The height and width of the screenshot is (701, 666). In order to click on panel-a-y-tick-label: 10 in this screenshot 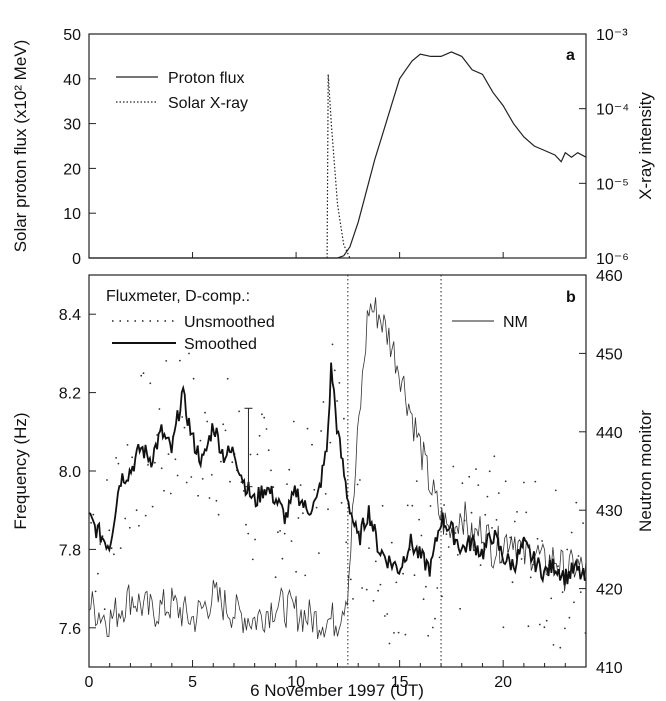, I will do `click(72, 214)`.